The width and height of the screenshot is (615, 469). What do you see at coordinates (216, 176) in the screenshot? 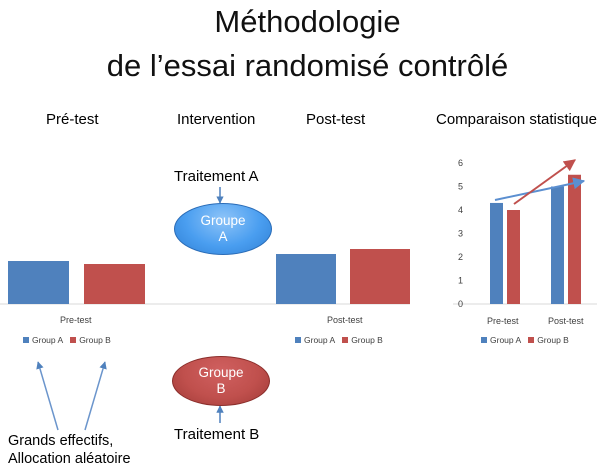
I see `treatment-a-label: Traitement A` at bounding box center [216, 176].